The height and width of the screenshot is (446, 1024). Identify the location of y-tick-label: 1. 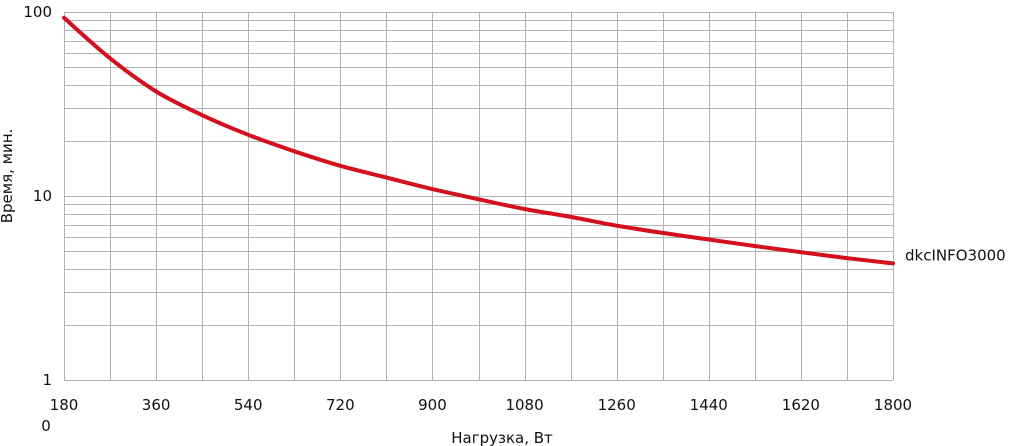
(47, 380).